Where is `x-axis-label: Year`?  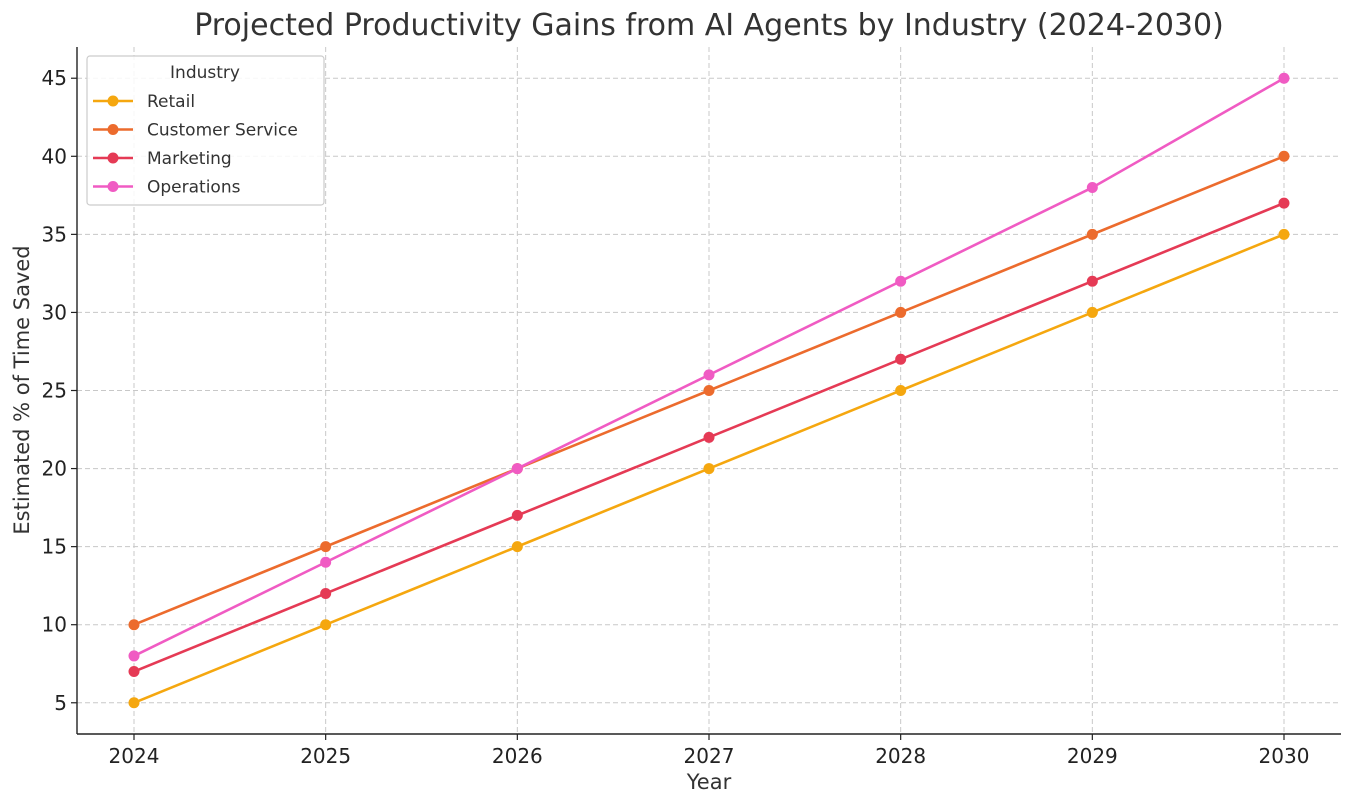
x-axis-label: Year is located at coordinates (709, 782).